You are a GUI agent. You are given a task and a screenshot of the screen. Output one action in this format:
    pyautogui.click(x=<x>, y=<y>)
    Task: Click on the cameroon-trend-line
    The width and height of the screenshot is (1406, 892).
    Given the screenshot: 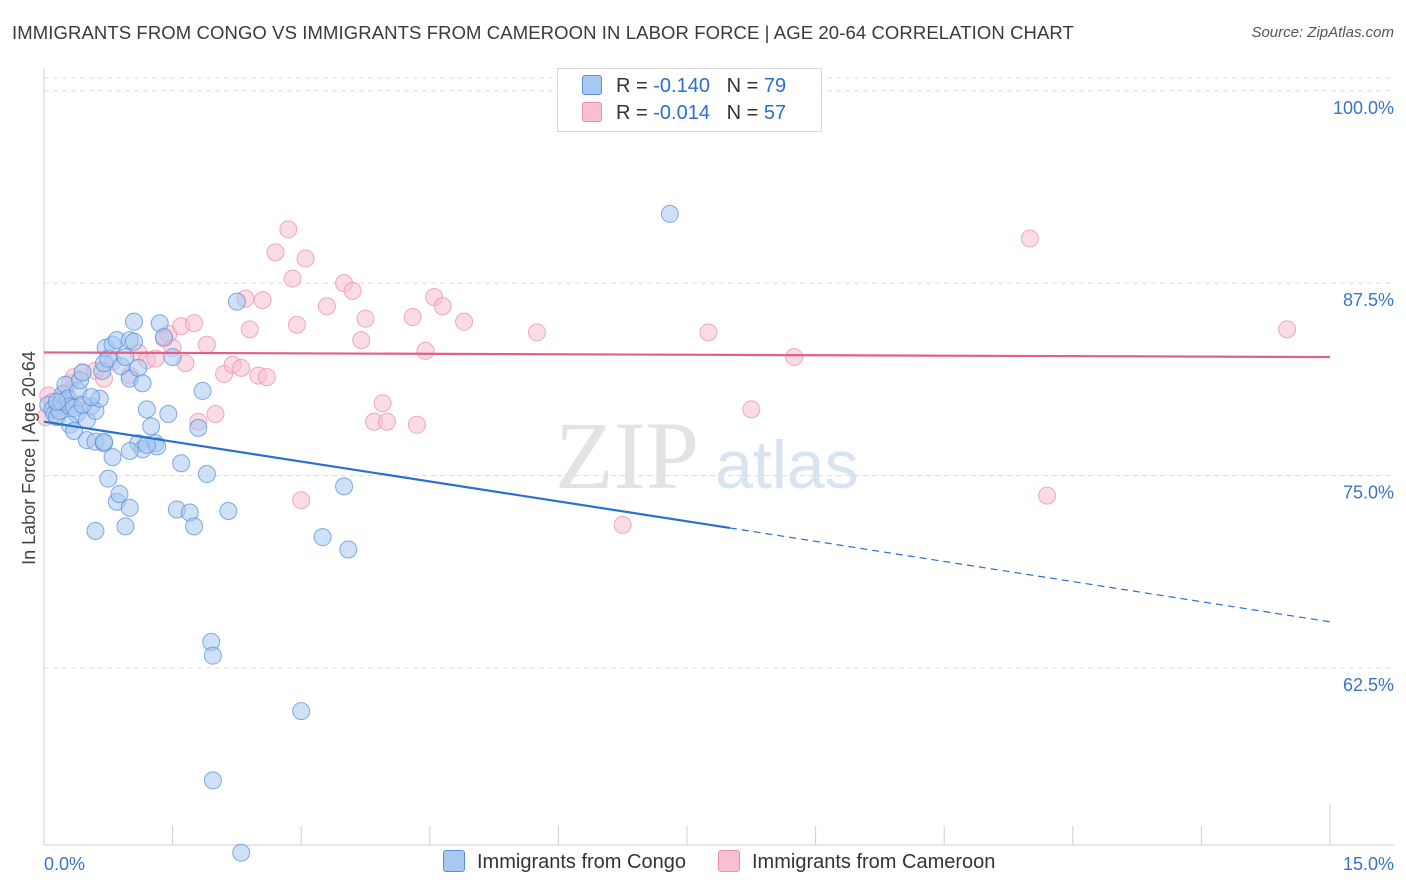 What is the action you would take?
    pyautogui.click(x=687, y=355)
    